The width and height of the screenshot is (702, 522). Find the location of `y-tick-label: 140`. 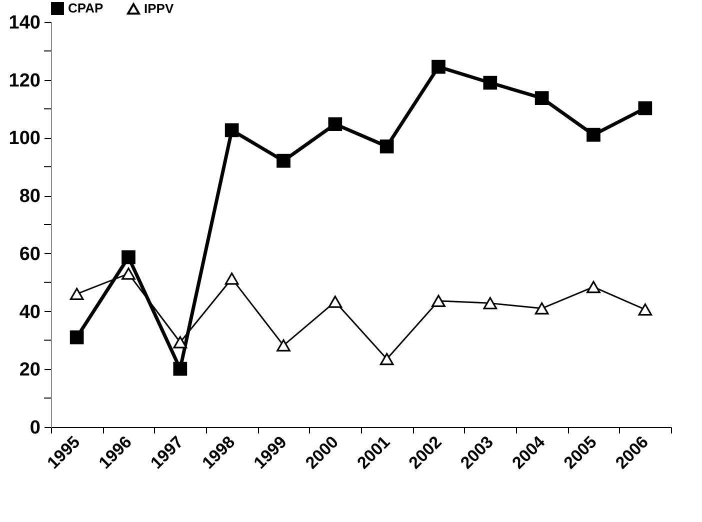

y-tick-label: 140 is located at coordinates (24, 23).